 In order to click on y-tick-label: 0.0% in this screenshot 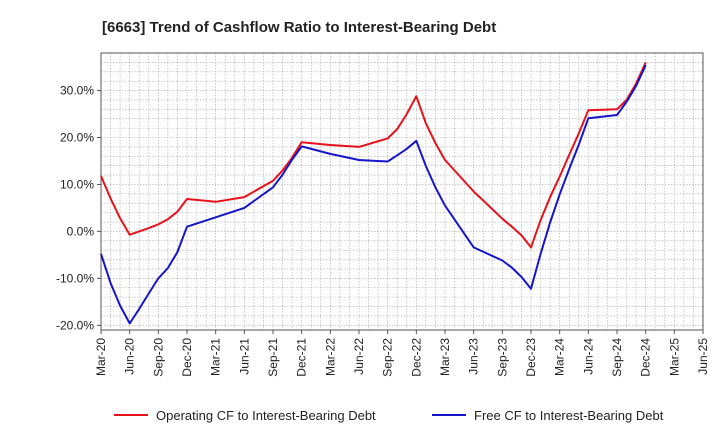, I will do `click(81, 231)`.